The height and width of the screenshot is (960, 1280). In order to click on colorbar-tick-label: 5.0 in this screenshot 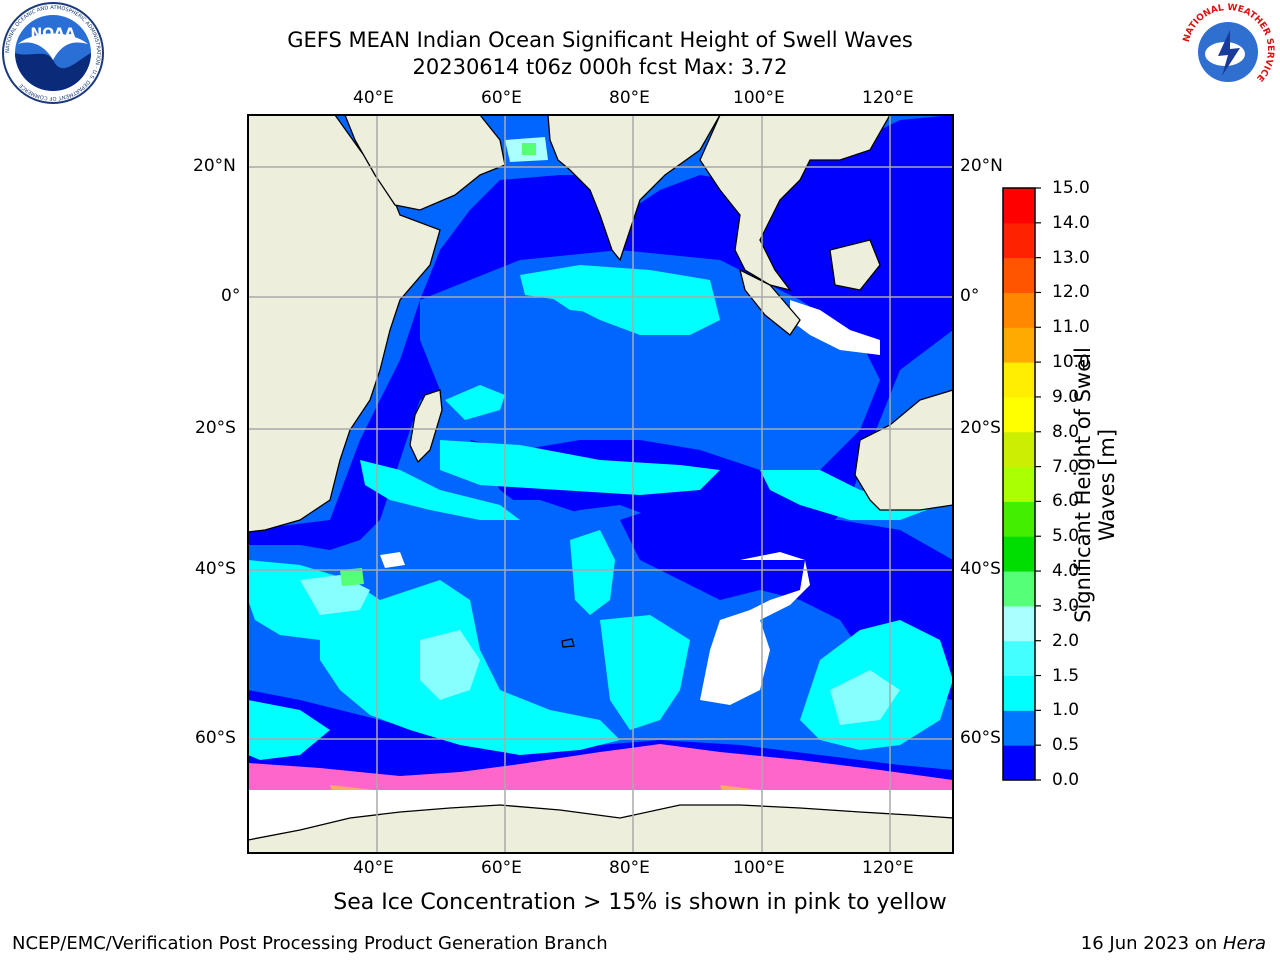, I will do `click(1066, 536)`.